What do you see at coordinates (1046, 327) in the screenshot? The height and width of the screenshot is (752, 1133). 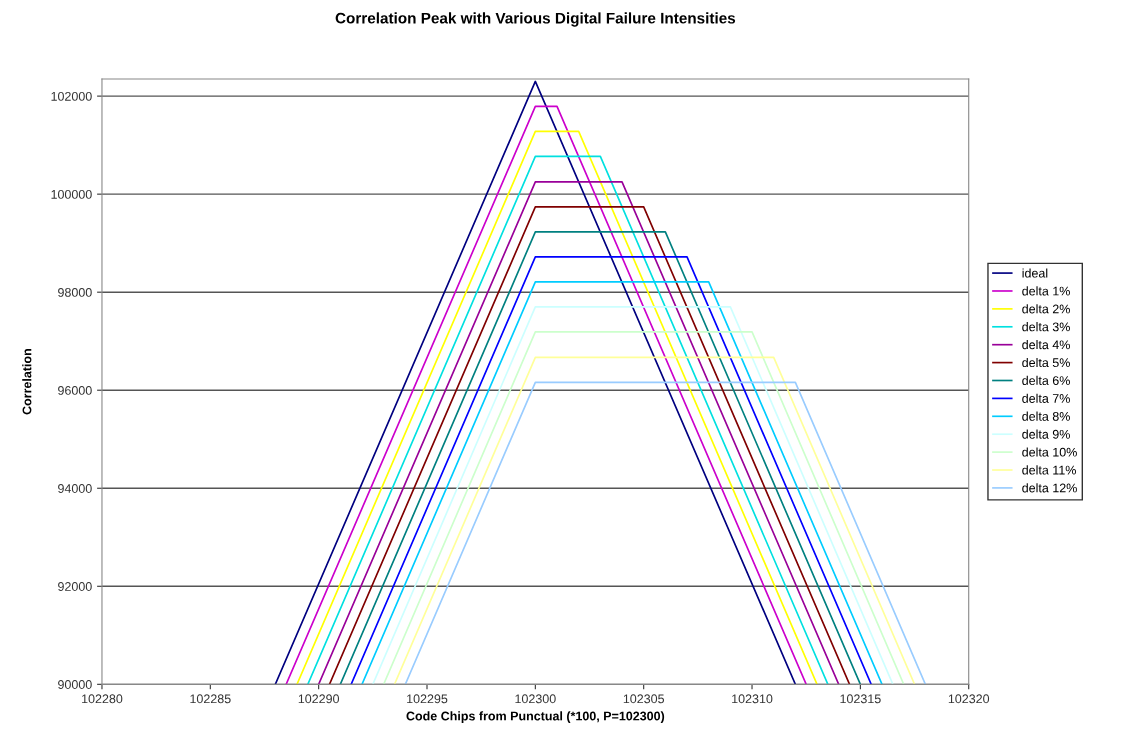 I see `legend-label: delta 3%` at bounding box center [1046, 327].